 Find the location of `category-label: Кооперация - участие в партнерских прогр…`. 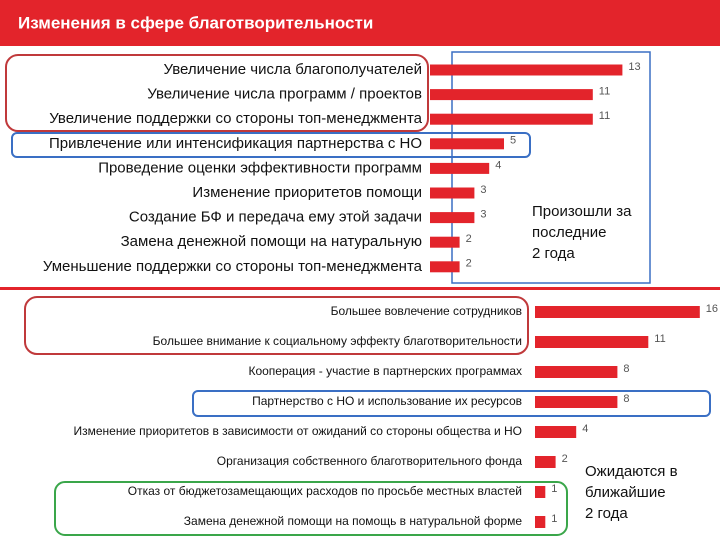

category-label: Кооперация - участие в партнерских прогр… is located at coordinates (385, 371).